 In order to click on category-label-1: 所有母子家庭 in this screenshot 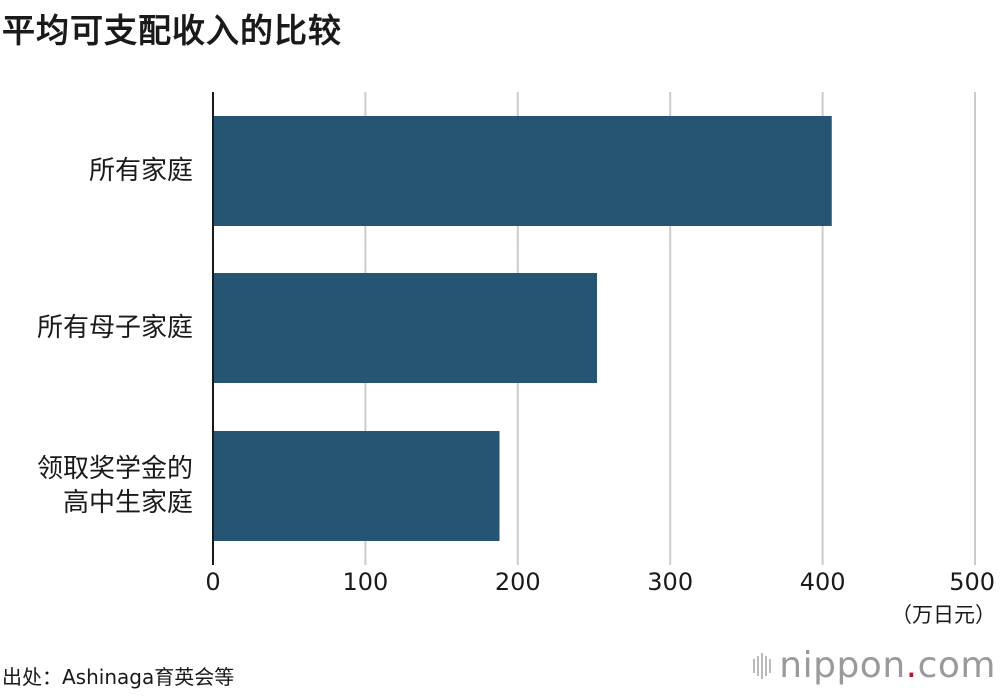, I will do `click(115, 328)`.